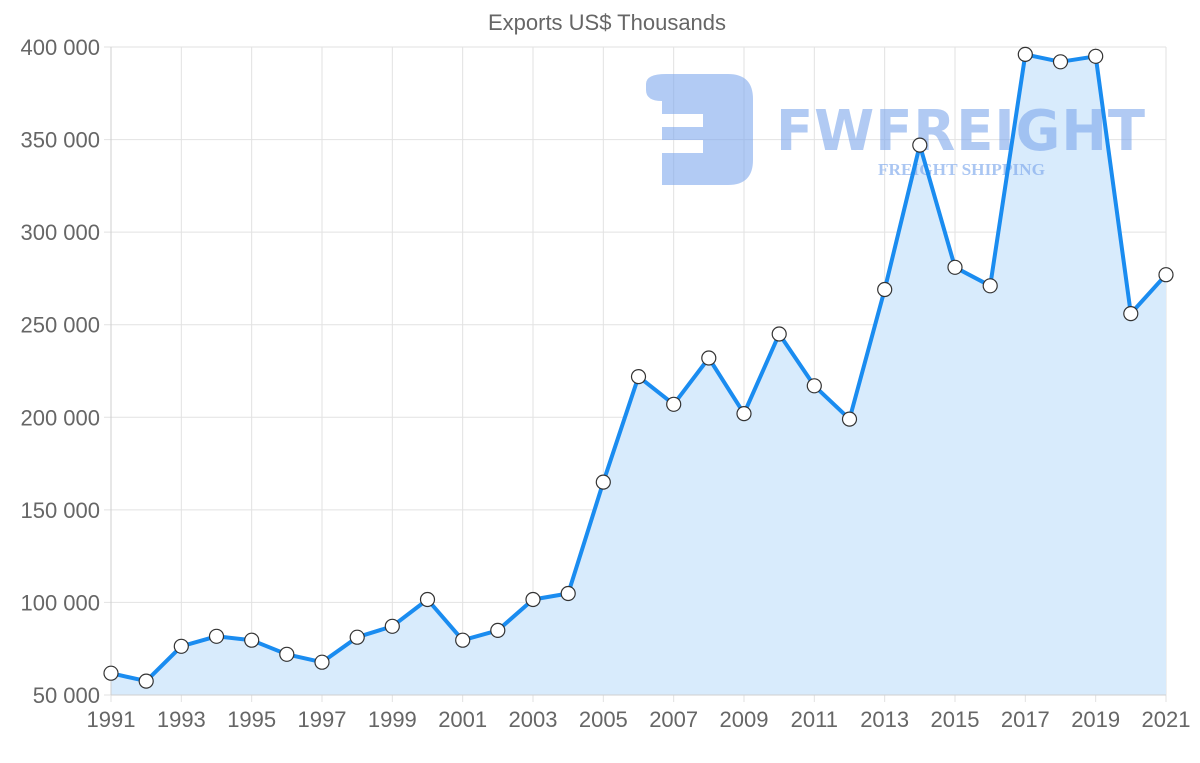 This screenshot has width=1200, height=763. Describe the element at coordinates (66, 695) in the screenshot. I see `y-tick-label: 50 000` at that location.